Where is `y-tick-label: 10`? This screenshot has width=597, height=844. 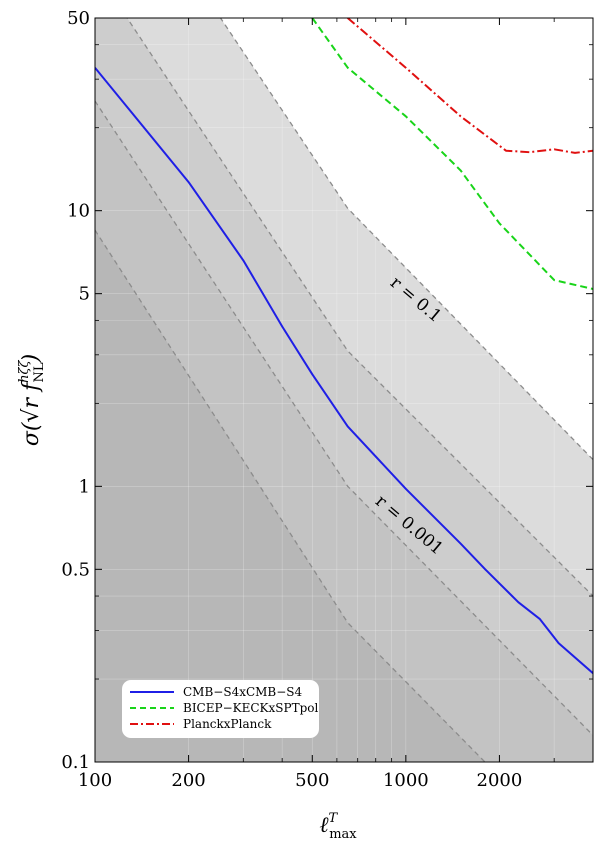 y-tick-label: 10 is located at coordinates (78, 211).